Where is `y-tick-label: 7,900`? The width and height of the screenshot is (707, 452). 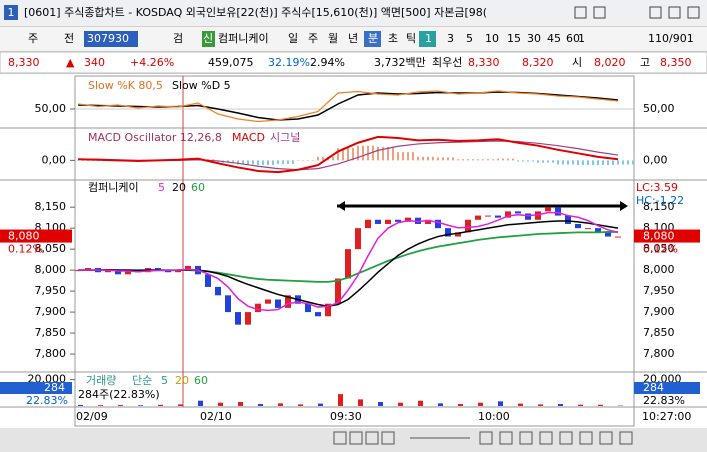
y-tick-label: 7,900 is located at coordinates (51, 311).